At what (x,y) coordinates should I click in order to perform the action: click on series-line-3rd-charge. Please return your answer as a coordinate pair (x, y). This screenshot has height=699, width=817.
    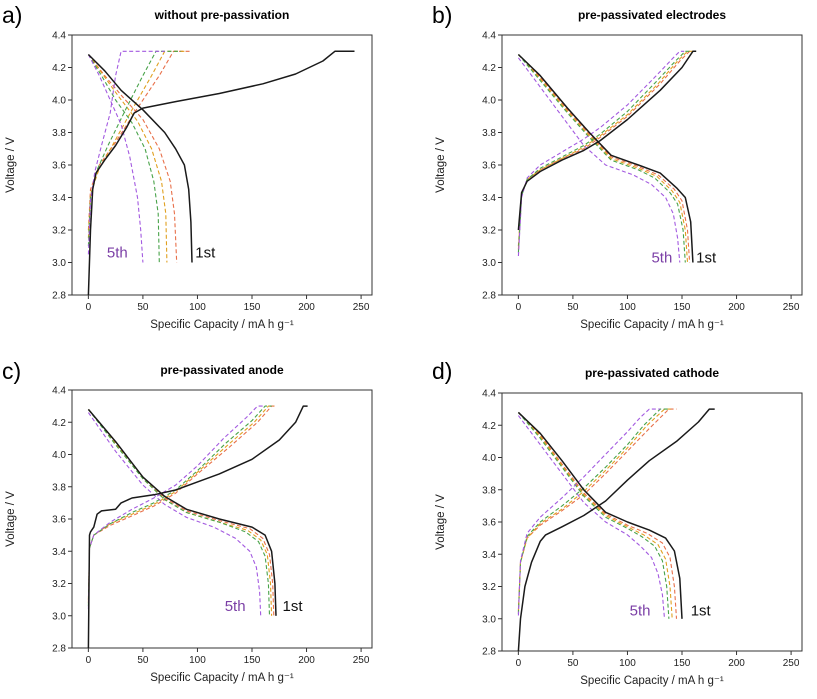
    Looking at the image, I should click on (180, 504).